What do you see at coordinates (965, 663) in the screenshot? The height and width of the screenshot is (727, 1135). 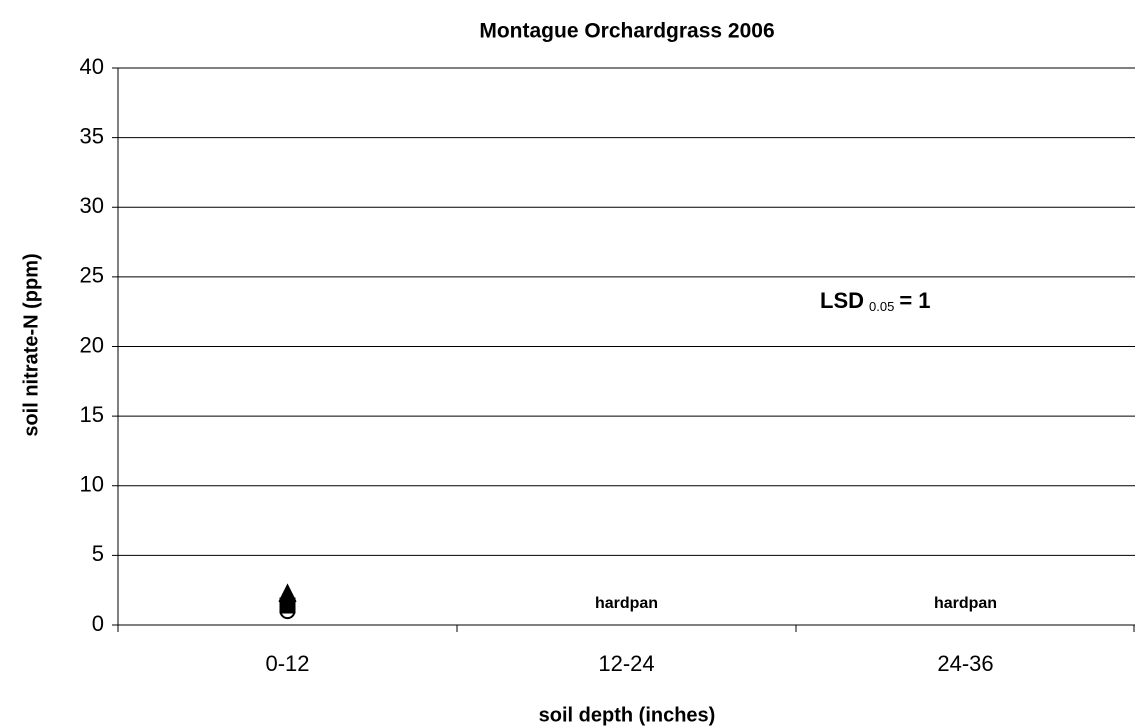 I see `x-tick-label: 24-36` at bounding box center [965, 663].